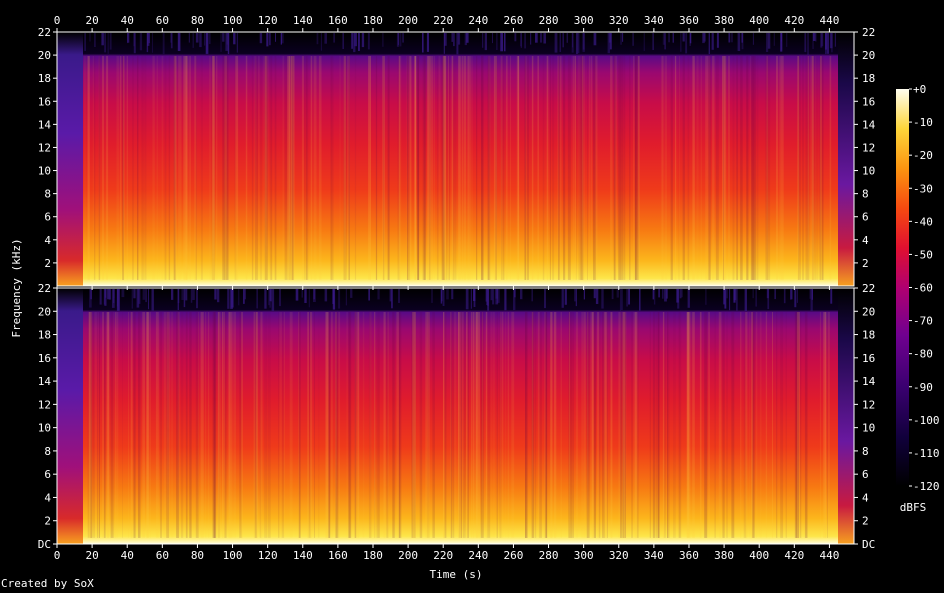 This screenshot has height=593, width=944. Describe the element at coordinates (923, 188) in the screenshot. I see `colorbar-tick-label: -30` at that location.